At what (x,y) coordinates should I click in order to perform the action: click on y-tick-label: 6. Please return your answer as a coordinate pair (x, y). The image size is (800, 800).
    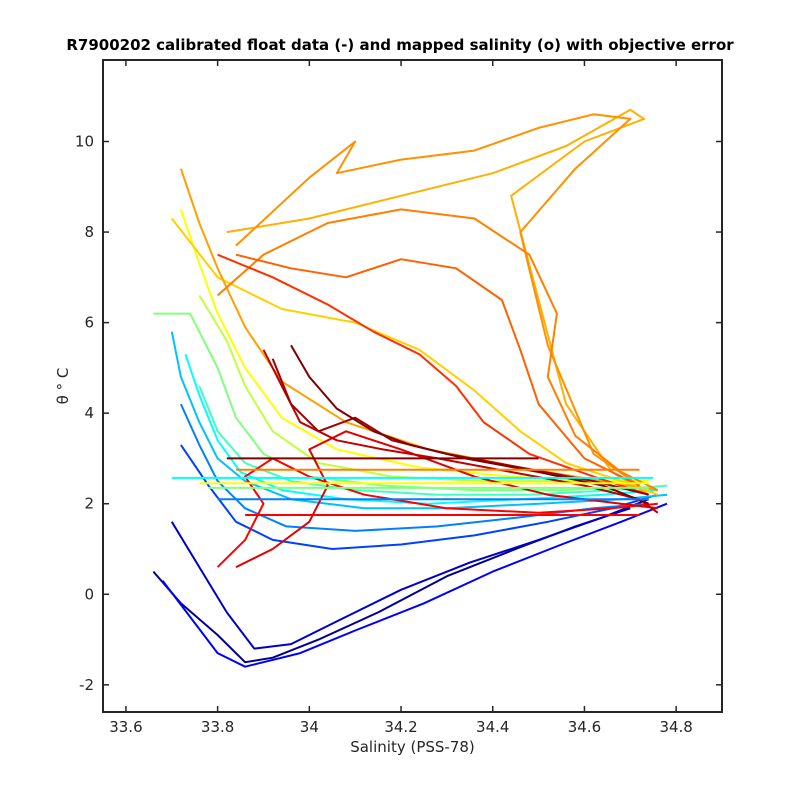
    Looking at the image, I should click on (89, 323).